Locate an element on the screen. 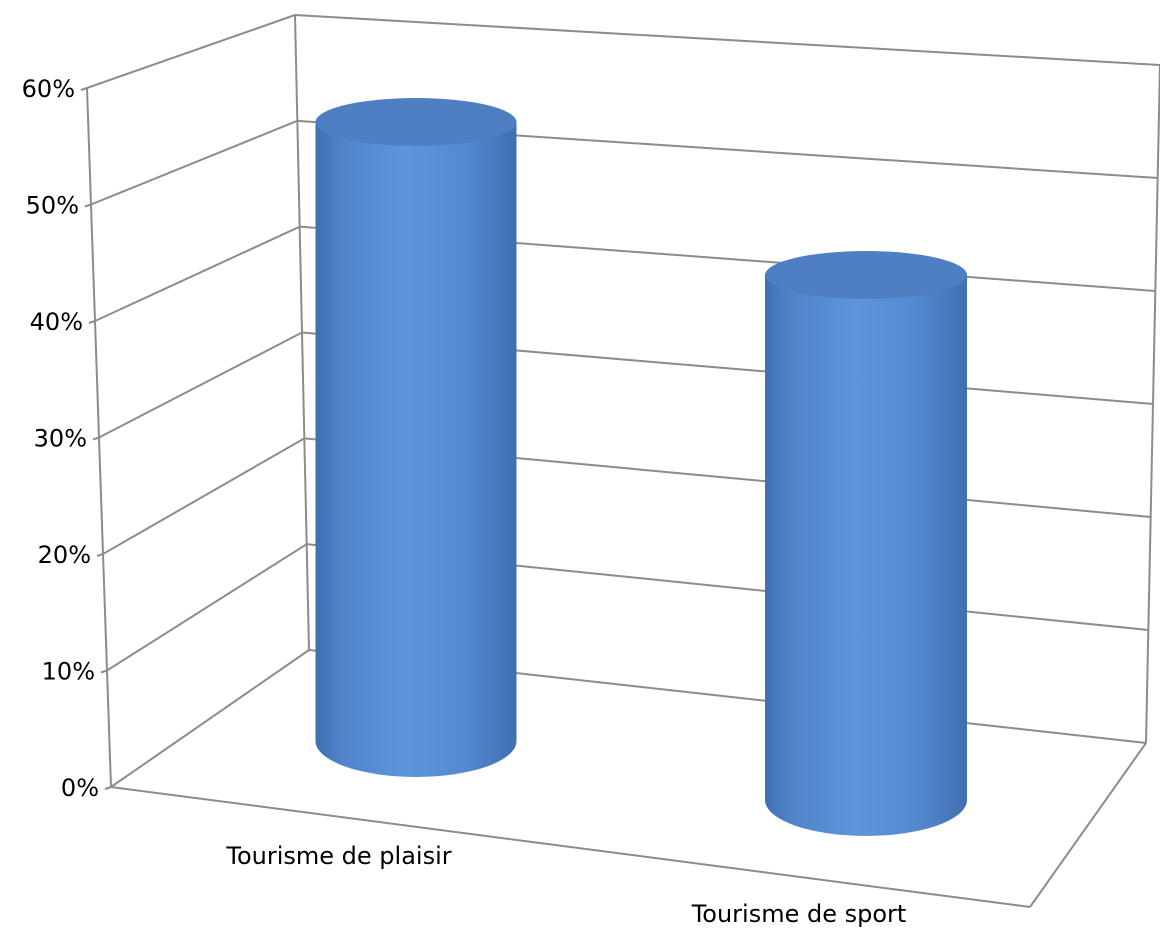 Image resolution: width=1160 pixels, height=929 pixels. y-tick-label-6: 60% is located at coordinates (48, 89).